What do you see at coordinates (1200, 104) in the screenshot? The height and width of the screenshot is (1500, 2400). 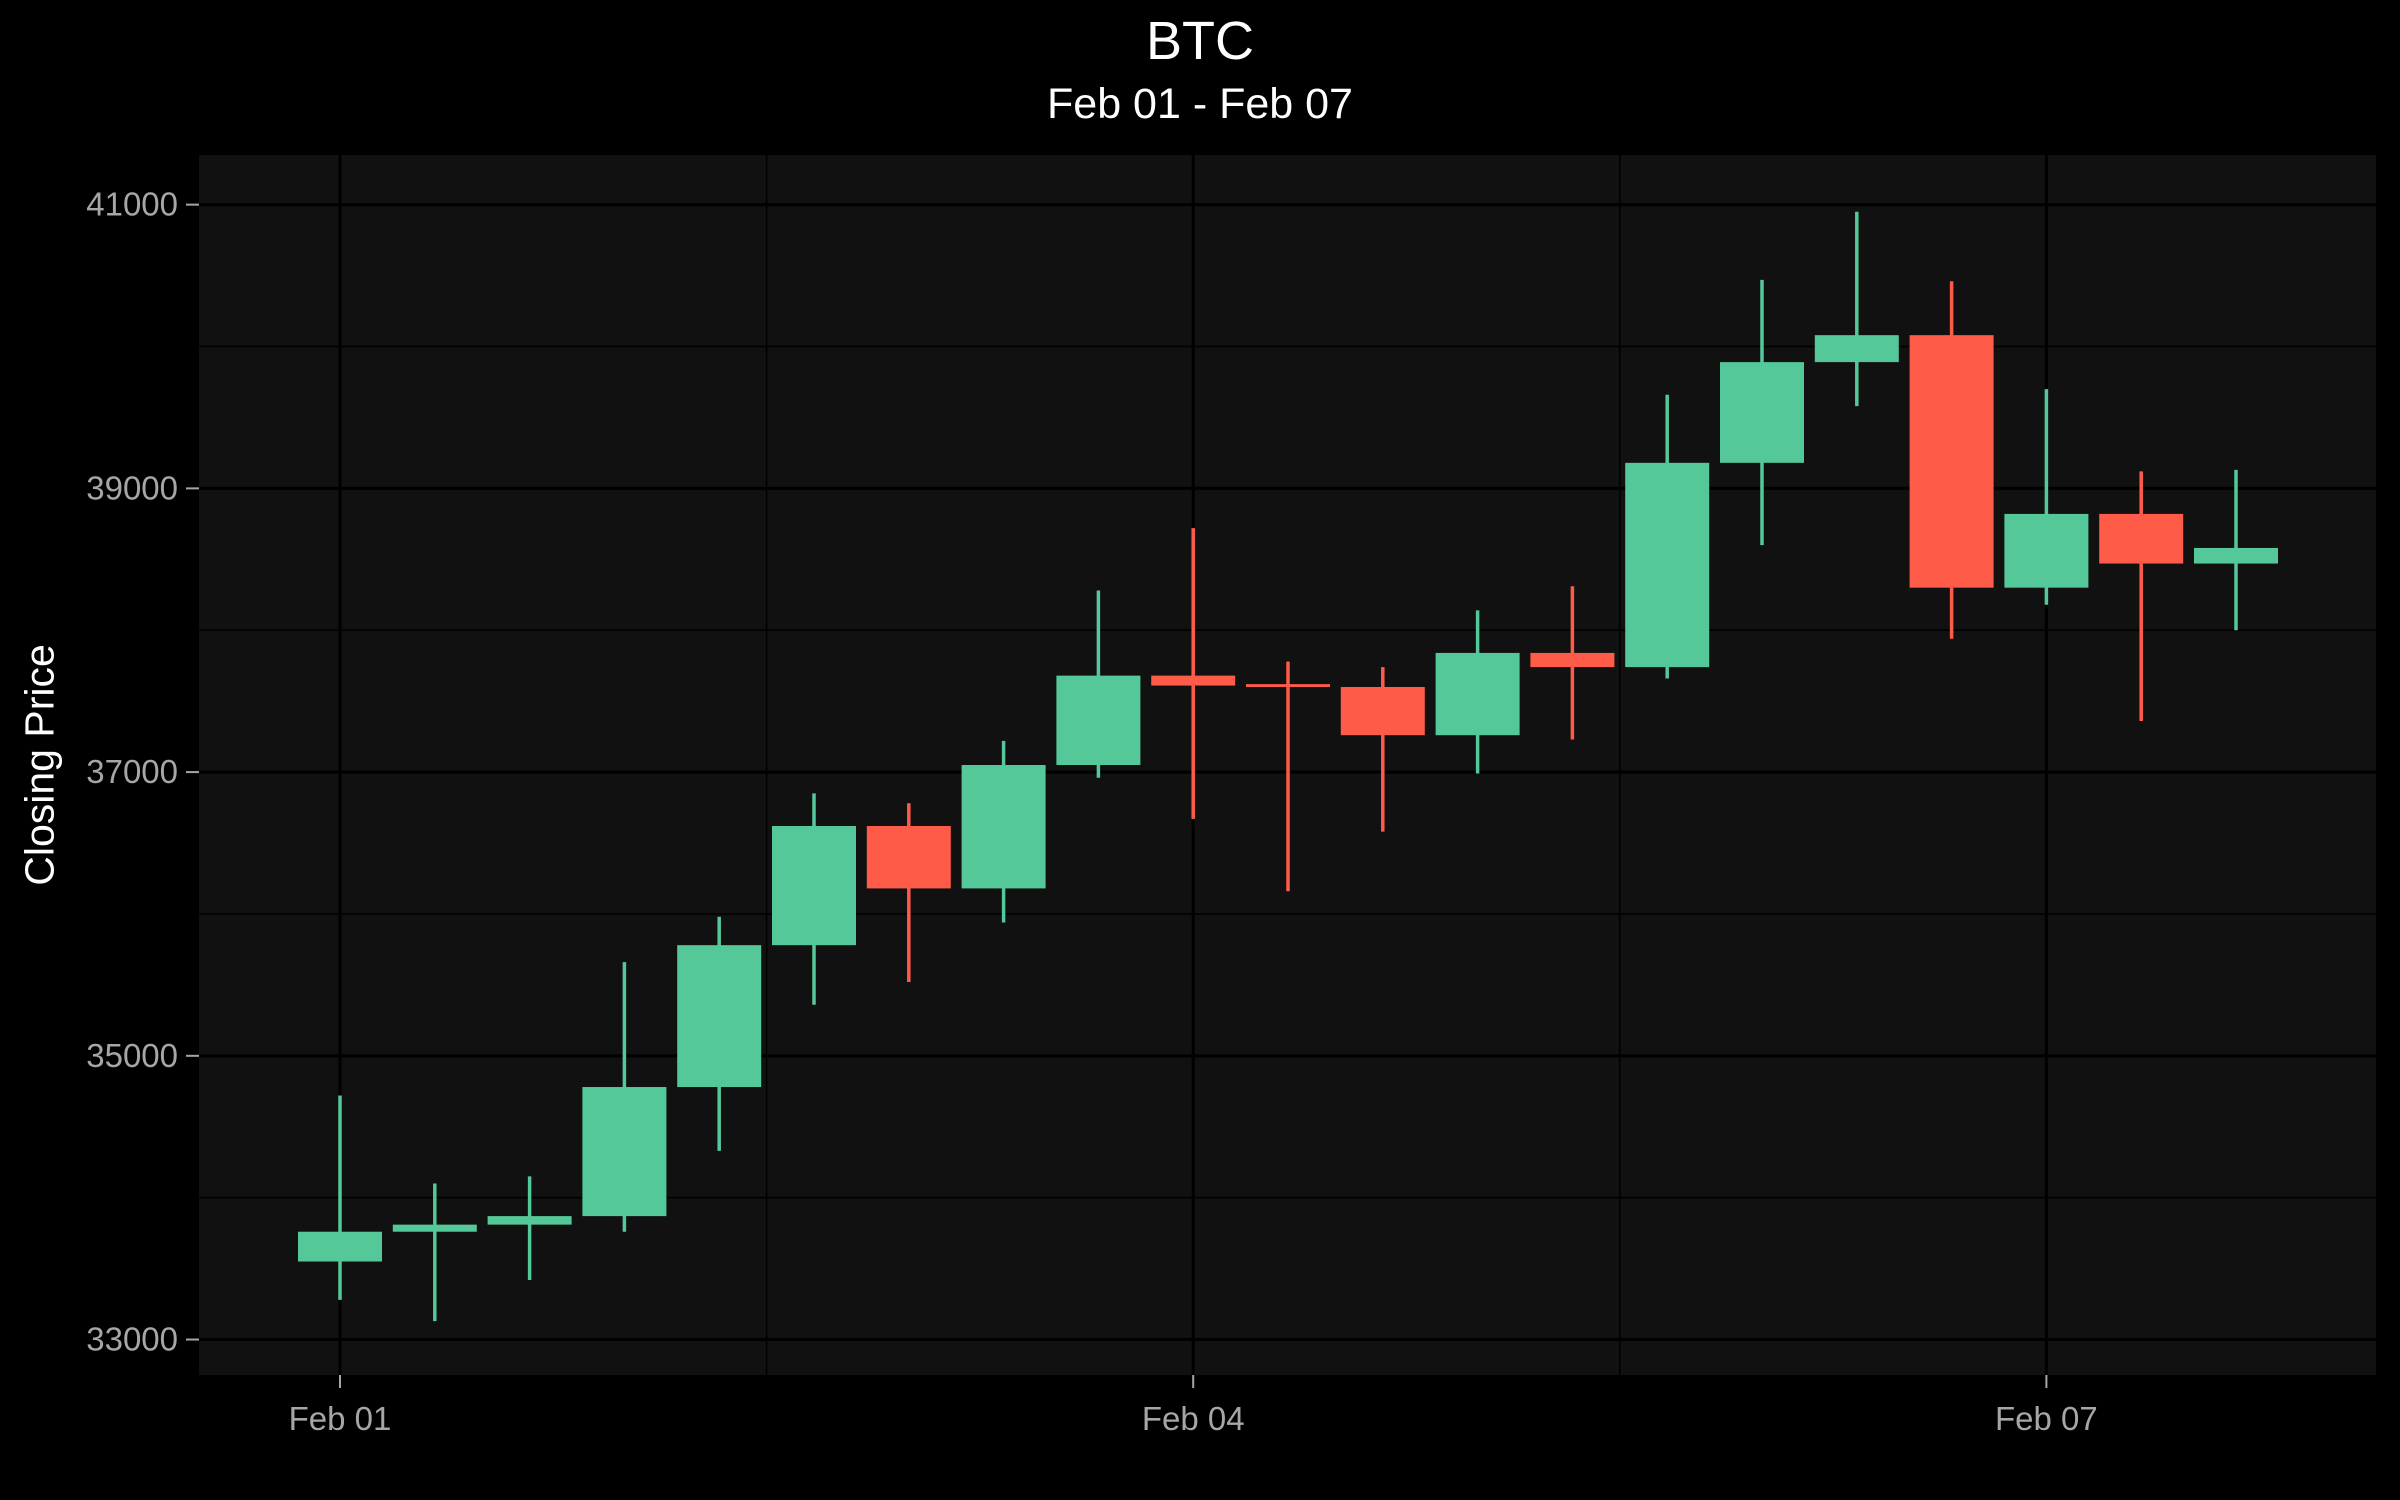 I see `chart-subtitle: Feb 01 - Feb 07` at bounding box center [1200, 104].